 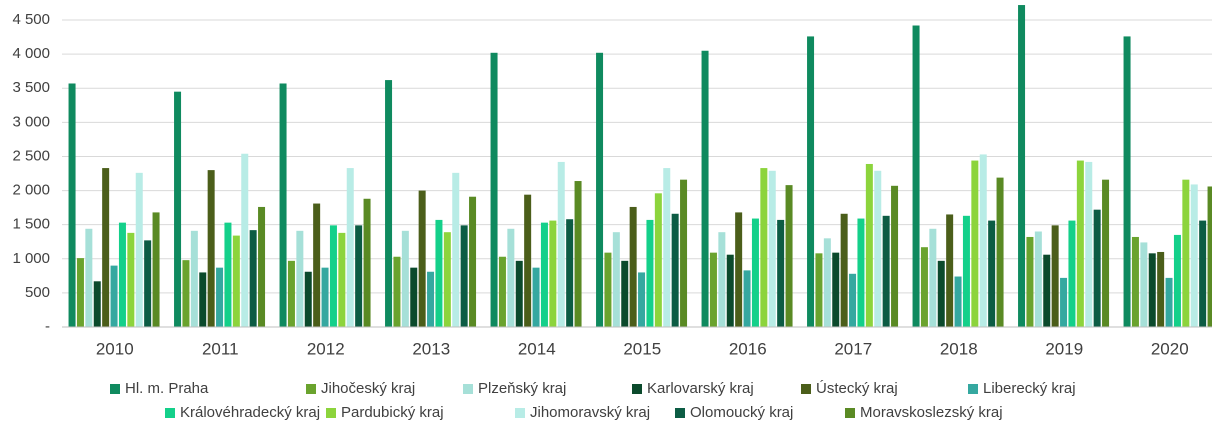 What do you see at coordinates (31, 19) in the screenshot?
I see `y-tick-label: 4 500` at bounding box center [31, 19].